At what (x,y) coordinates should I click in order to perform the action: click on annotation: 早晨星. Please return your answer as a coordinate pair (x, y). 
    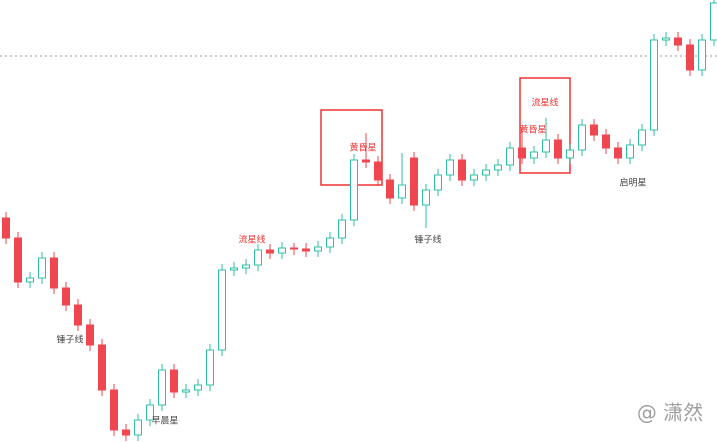
    Looking at the image, I should click on (164, 421).